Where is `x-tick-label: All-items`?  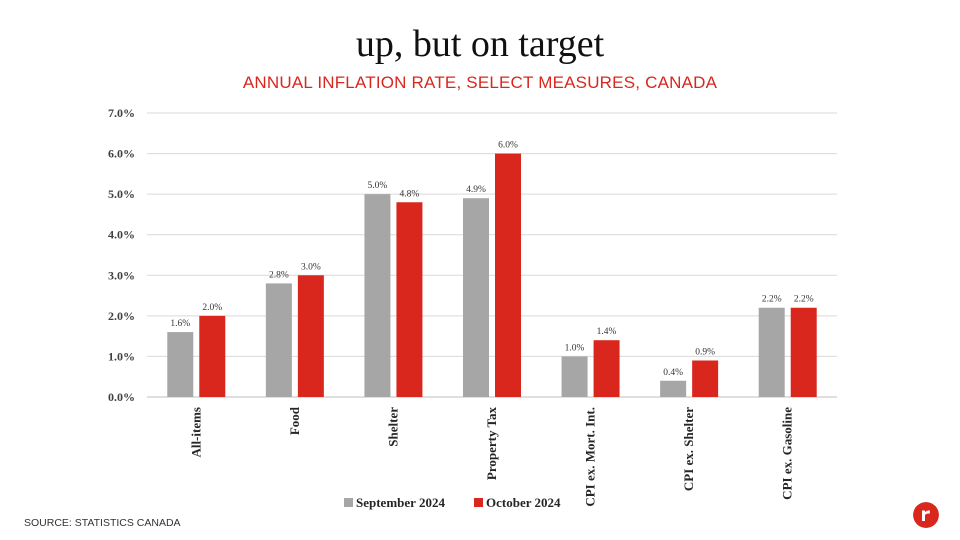
x-tick-label: All-items is located at coordinates (195, 432).